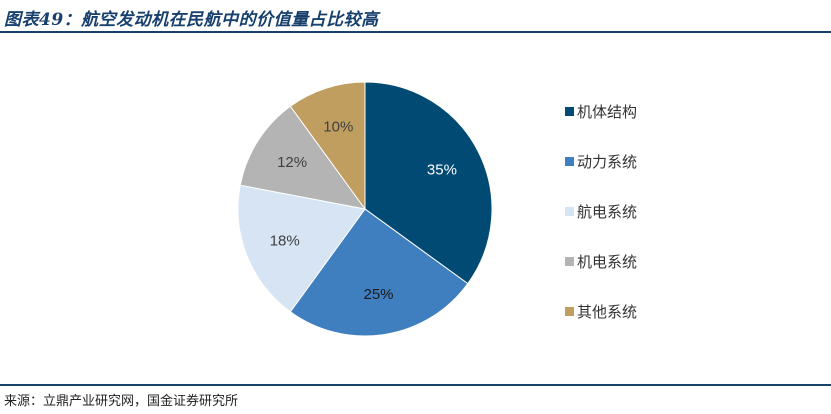  I want to click on figure-title: 图表49：航空发动机在民航中的价值量占比较高, so click(191, 20).